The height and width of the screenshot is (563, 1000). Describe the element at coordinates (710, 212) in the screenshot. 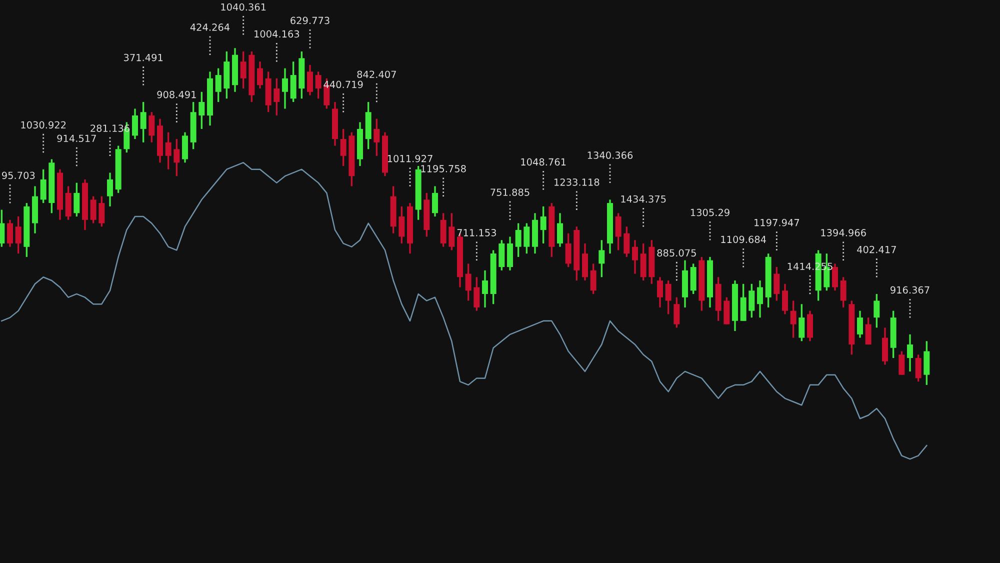

I see `annotation: 1305.29` at that location.